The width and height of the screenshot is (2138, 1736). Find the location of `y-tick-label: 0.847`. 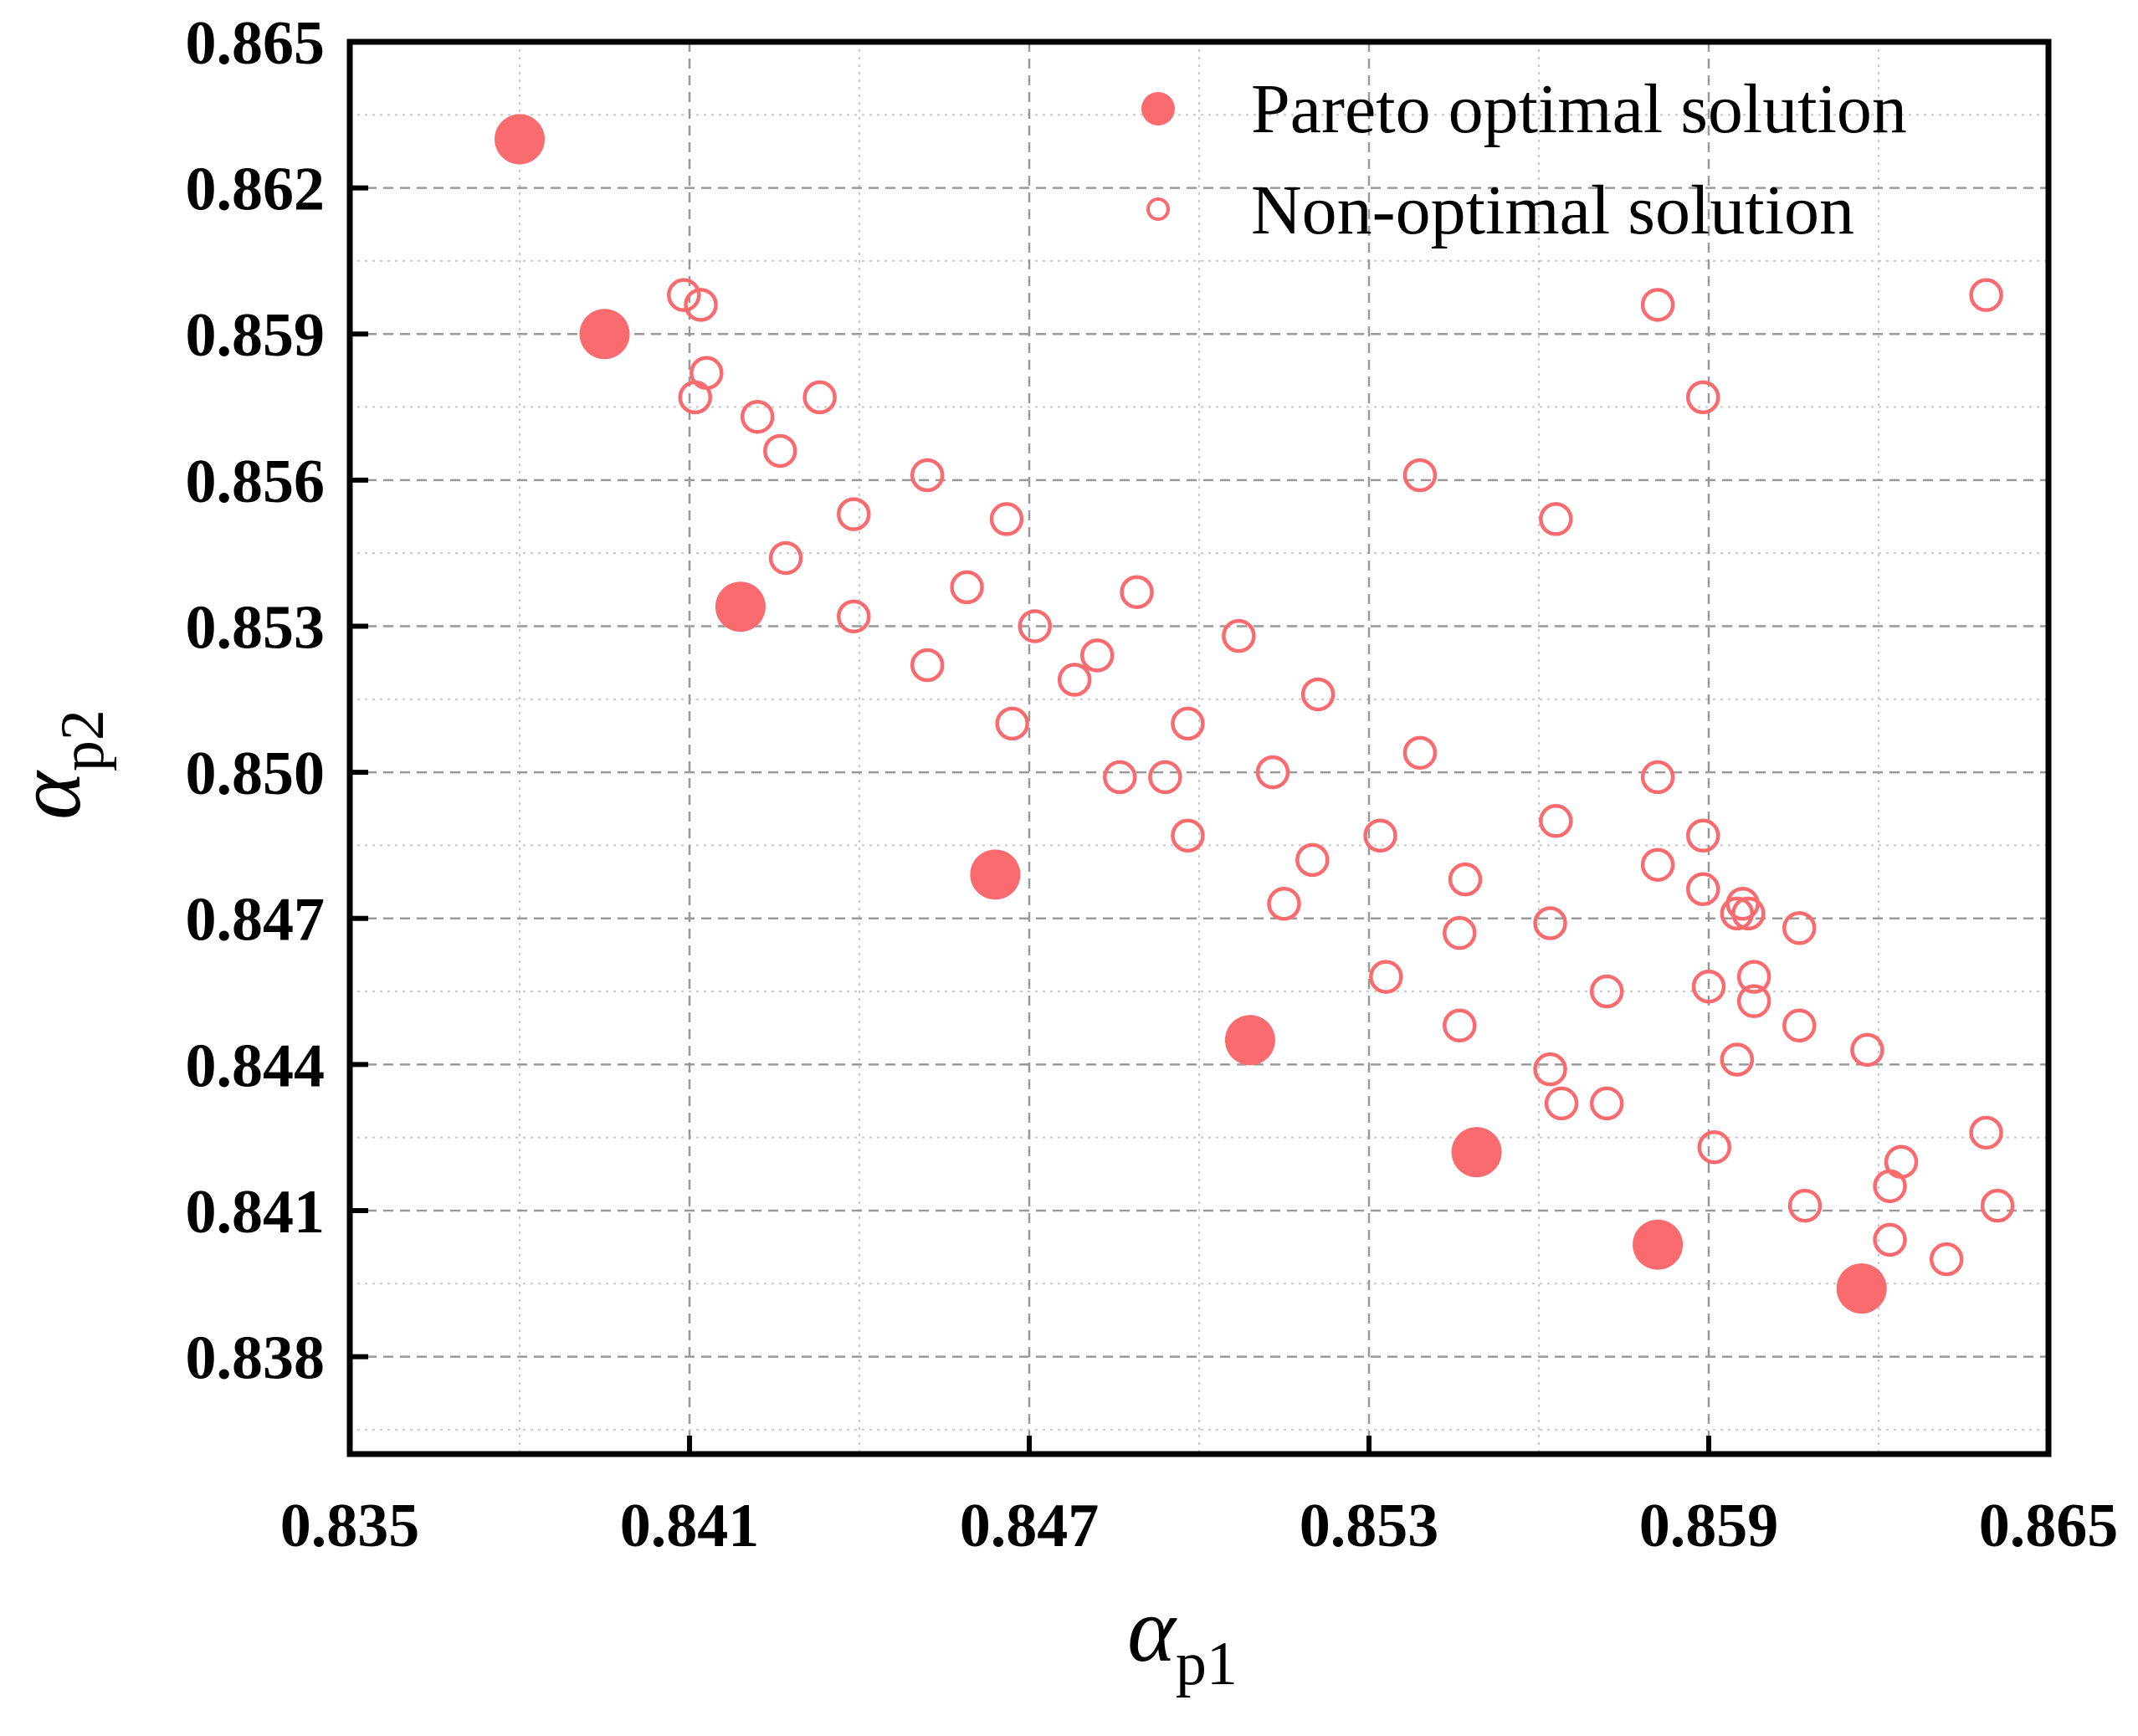

y-tick-label: 0.847 is located at coordinates (256, 920).